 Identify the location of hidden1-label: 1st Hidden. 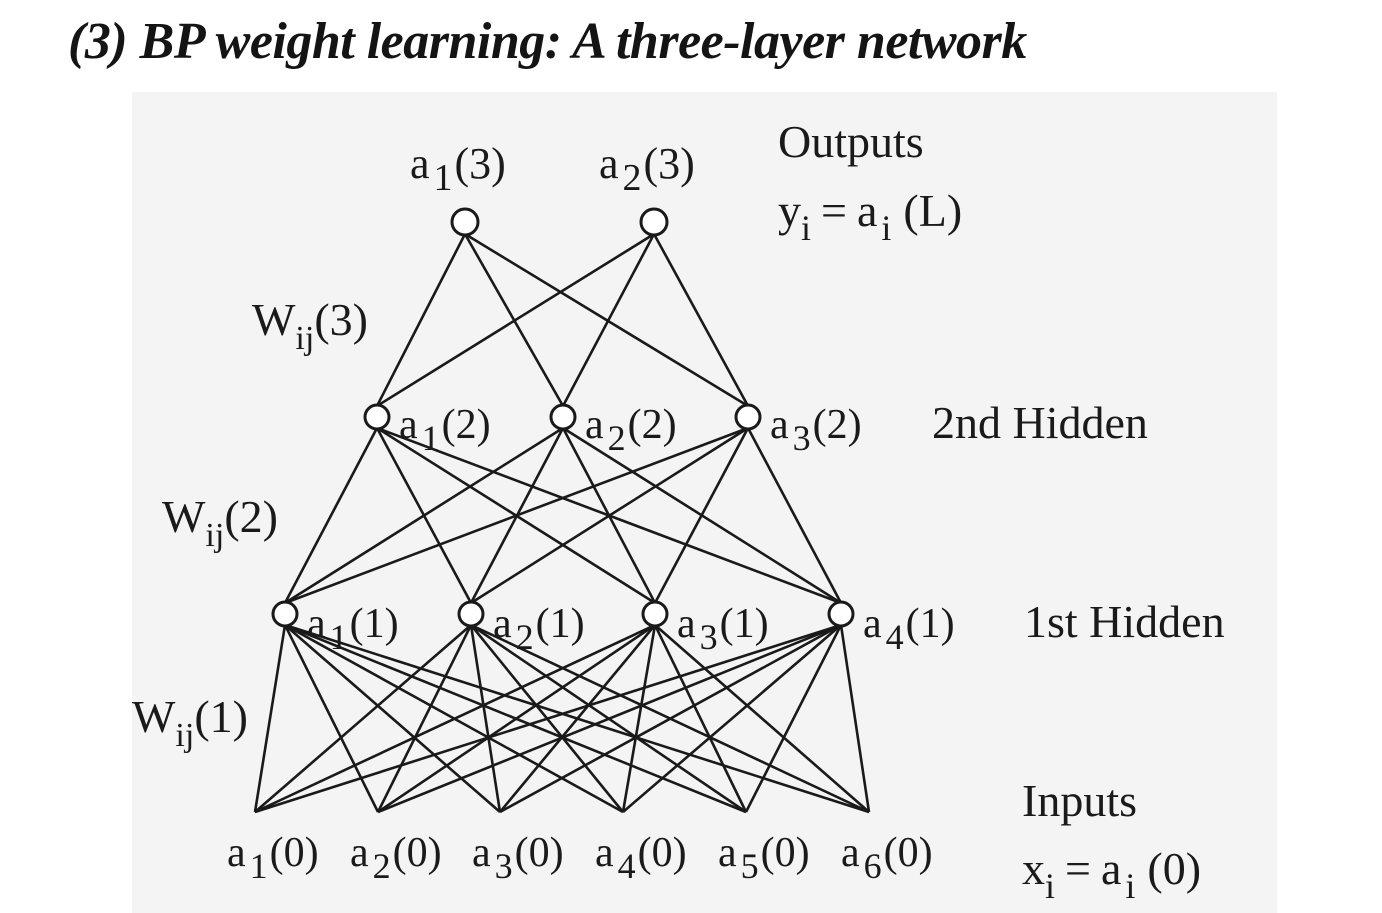
(1124, 621).